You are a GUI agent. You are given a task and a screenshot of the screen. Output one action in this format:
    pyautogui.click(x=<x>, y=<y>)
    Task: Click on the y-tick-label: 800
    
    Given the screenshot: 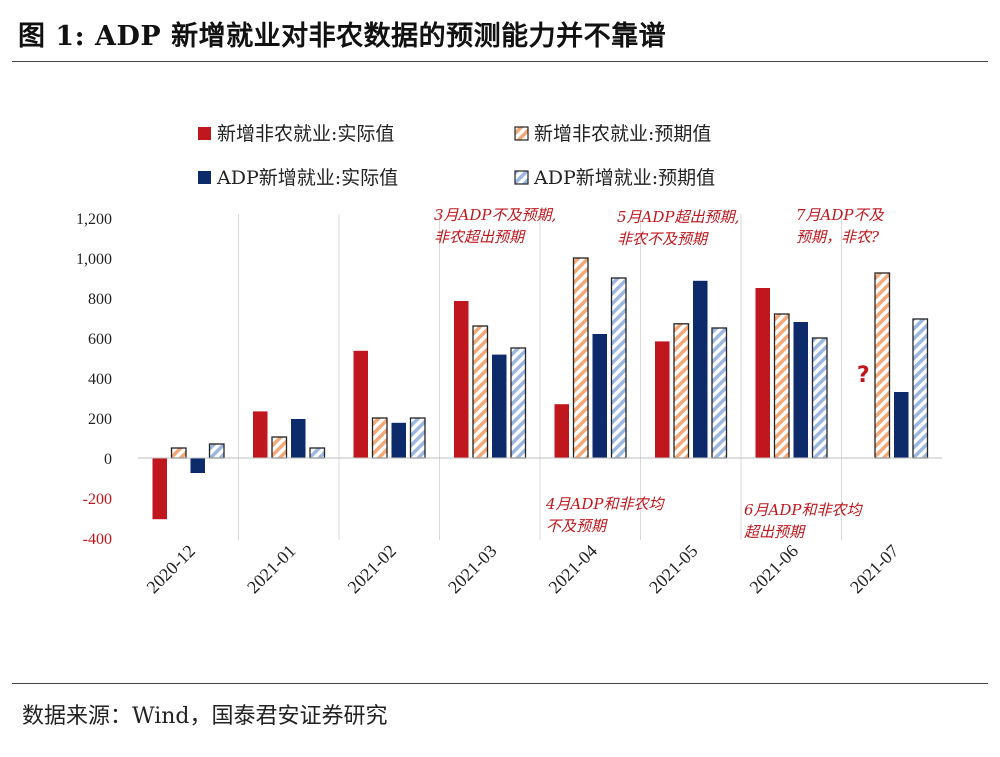 What is the action you would take?
    pyautogui.click(x=100, y=299)
    